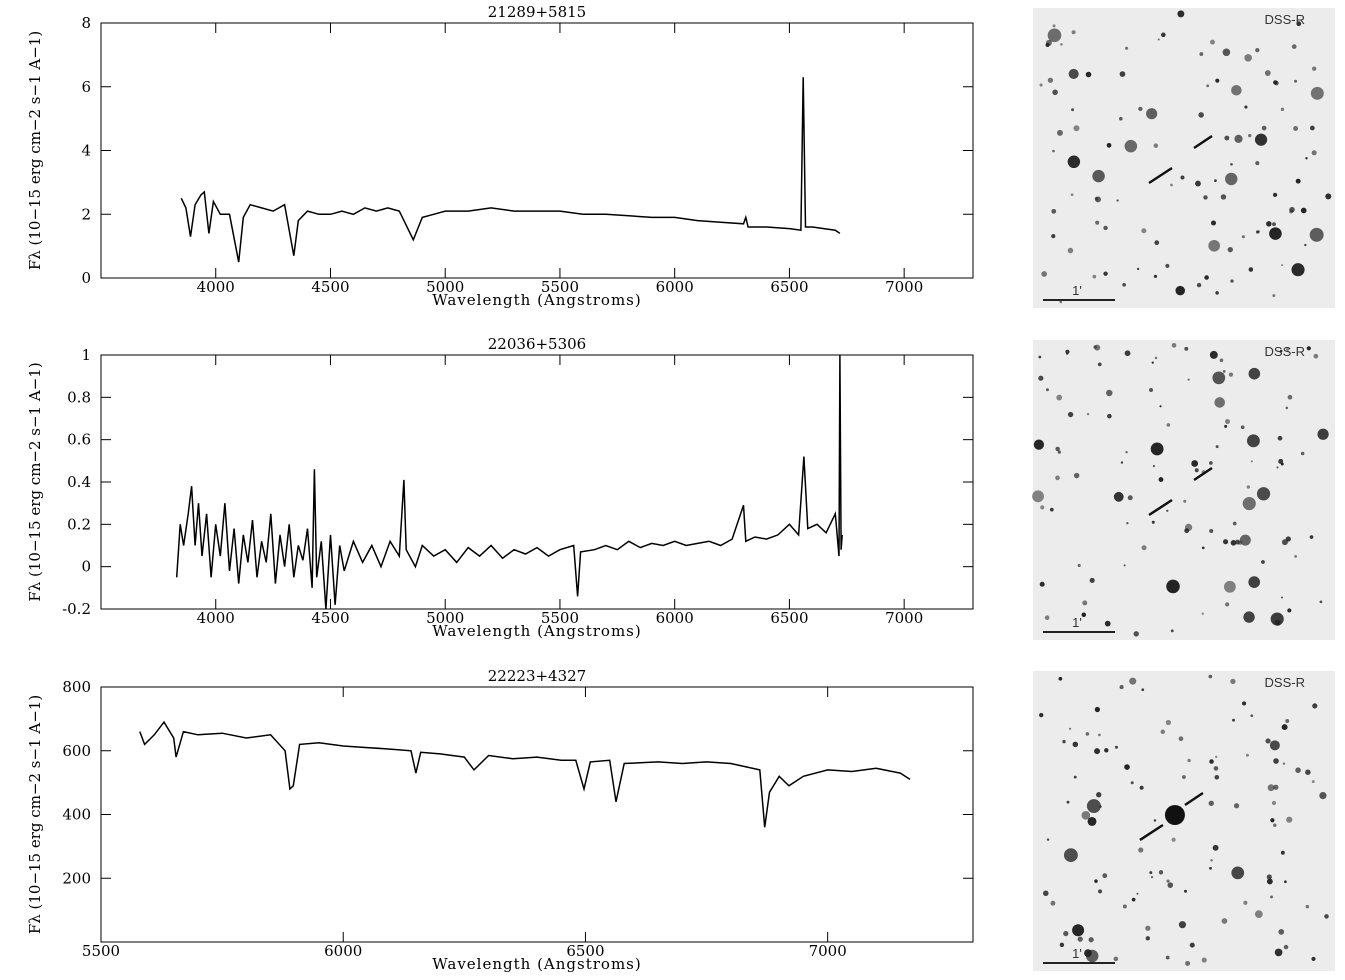 This screenshot has width=1345, height=980. What do you see at coordinates (76, 609) in the screenshot?
I see `y-tick-label: -0.2` at bounding box center [76, 609].